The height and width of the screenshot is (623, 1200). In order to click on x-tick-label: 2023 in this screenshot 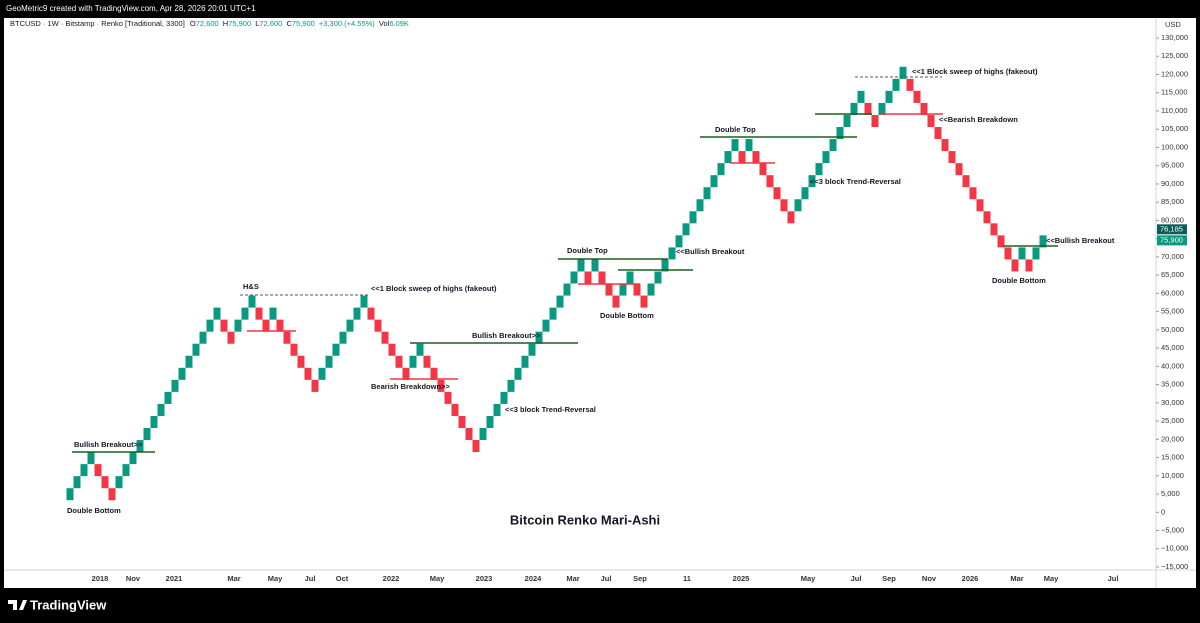, I will do `click(484, 578)`.